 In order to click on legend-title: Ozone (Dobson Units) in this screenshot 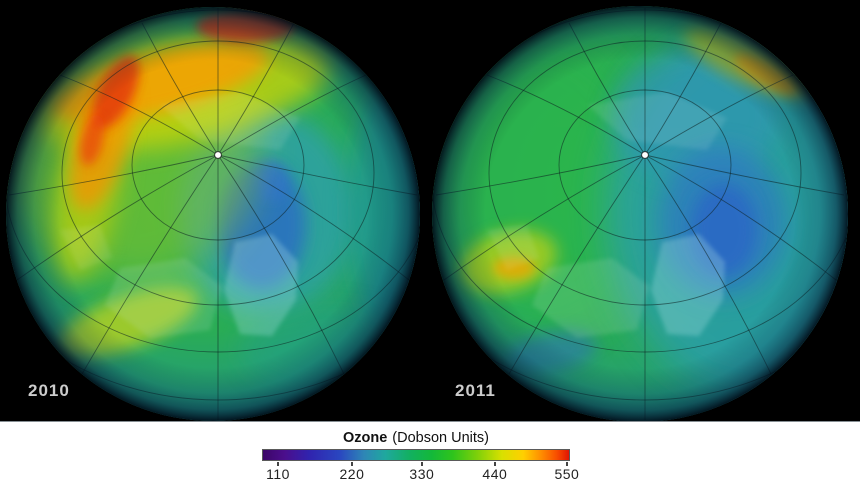, I will do `click(416, 438)`.